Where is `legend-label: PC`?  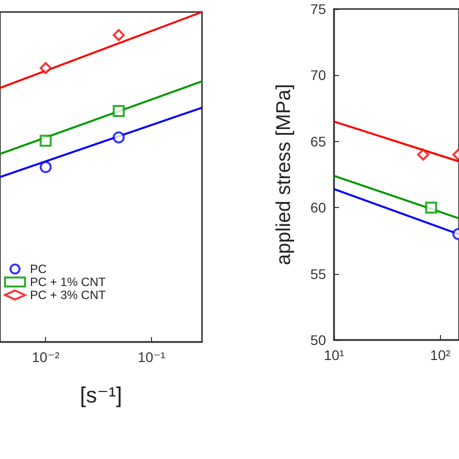 legend-label: PC is located at coordinates (39, 269).